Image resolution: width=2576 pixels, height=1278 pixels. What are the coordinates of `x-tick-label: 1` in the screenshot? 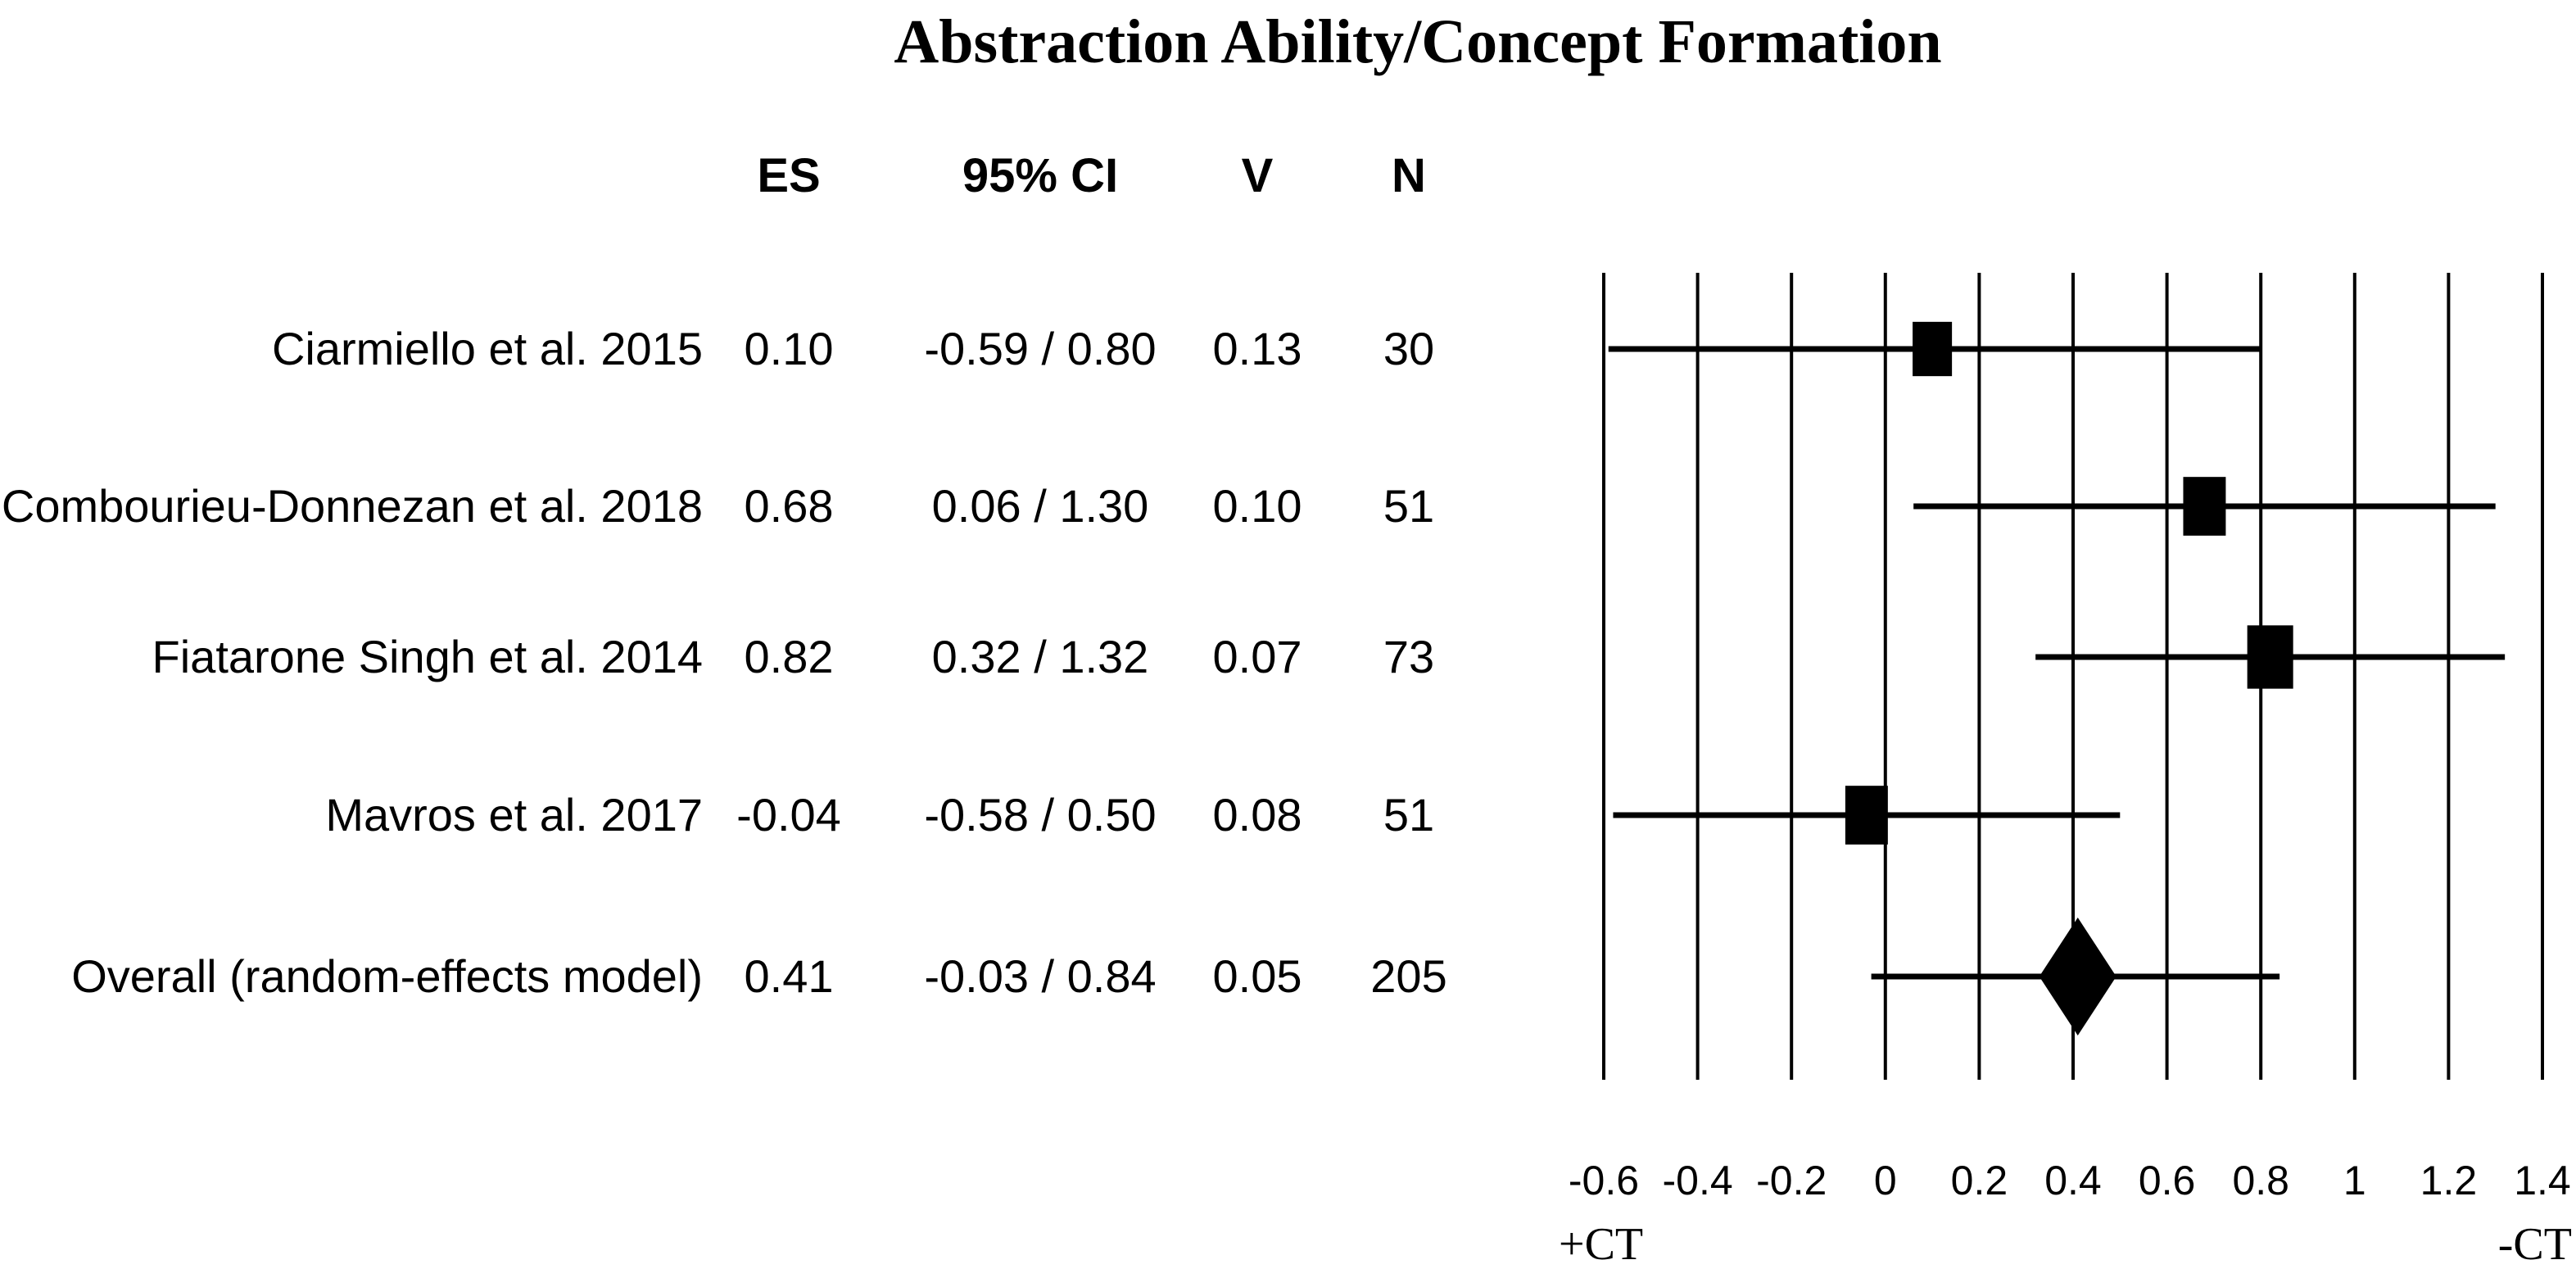 It's located at (2354, 1181).